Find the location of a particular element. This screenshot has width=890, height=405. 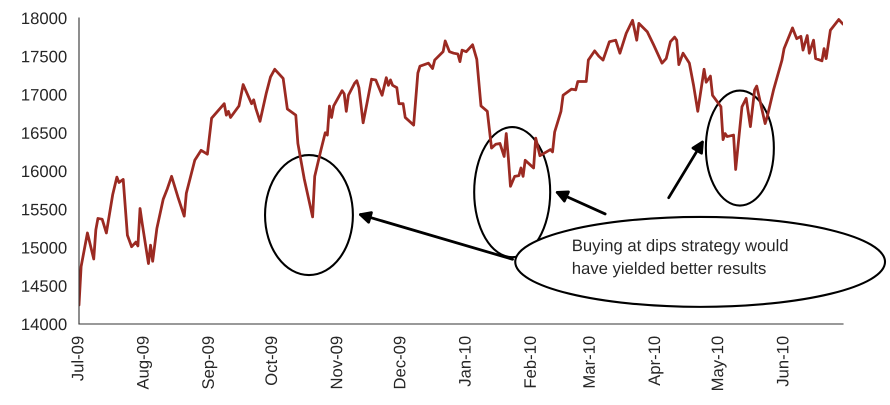

x-tick-label: Oct-09 is located at coordinates (271, 361).